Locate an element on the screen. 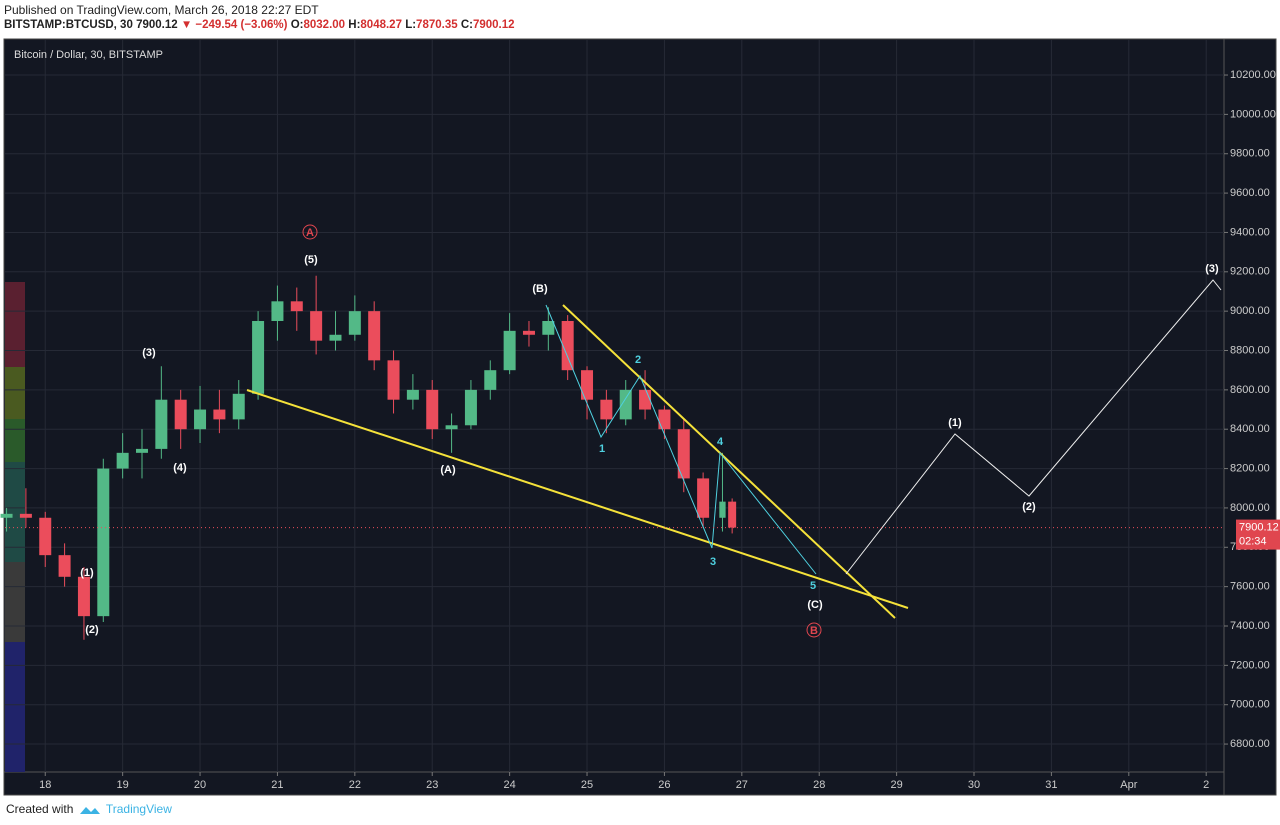 This screenshot has height=825, width=1280. wave-label: A is located at coordinates (310, 233).